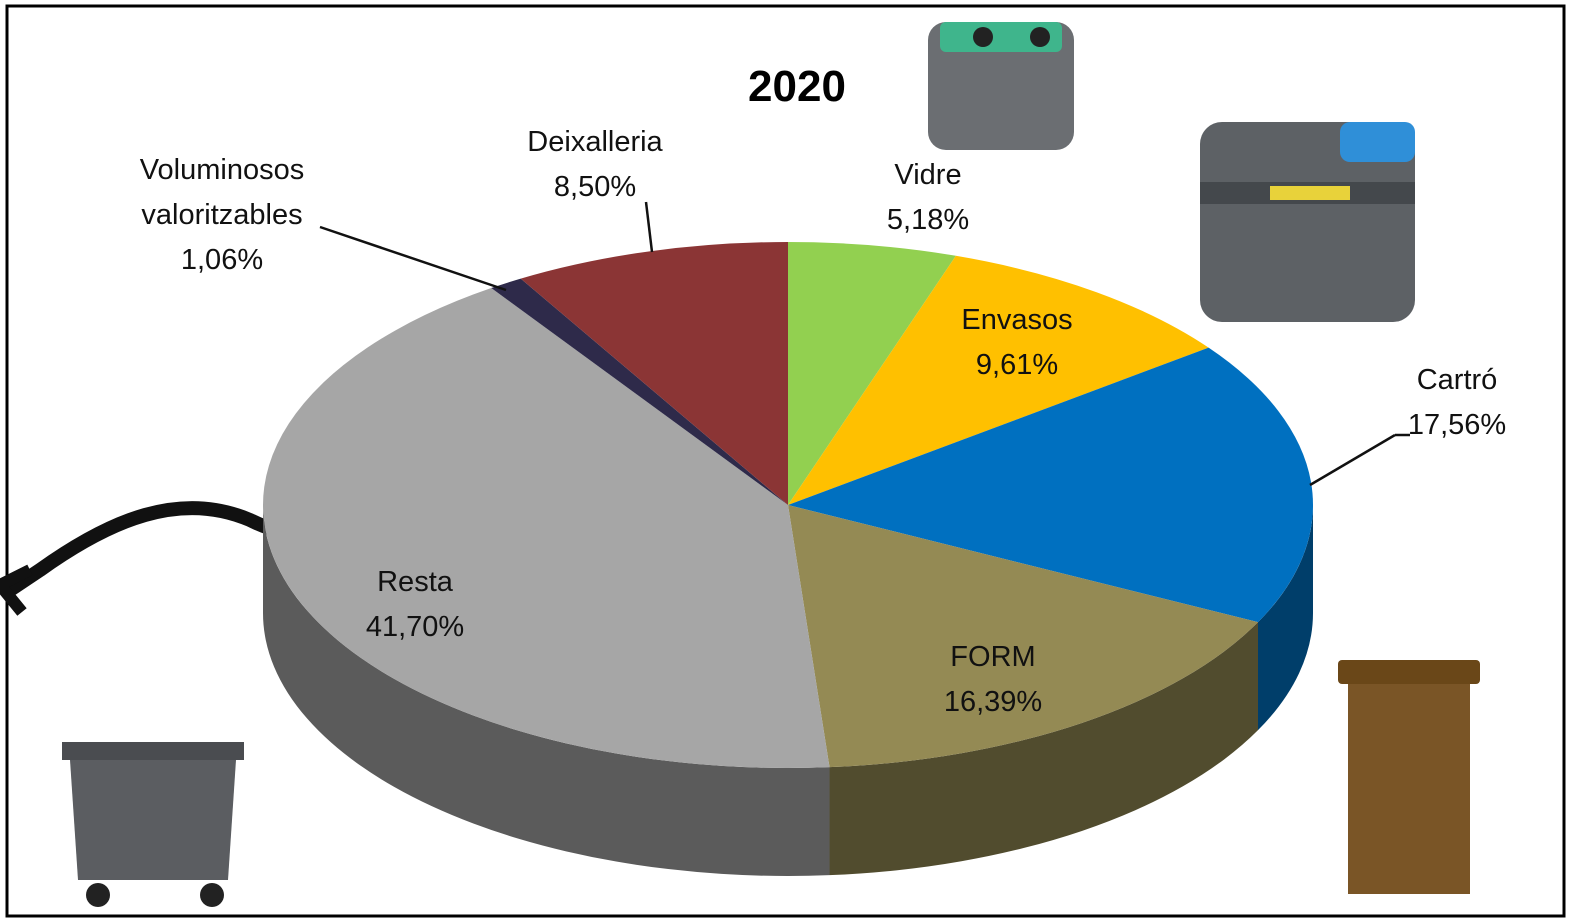 This screenshot has width=1571, height=922. What do you see at coordinates (993, 657) in the screenshot?
I see `category-label: FORM` at bounding box center [993, 657].